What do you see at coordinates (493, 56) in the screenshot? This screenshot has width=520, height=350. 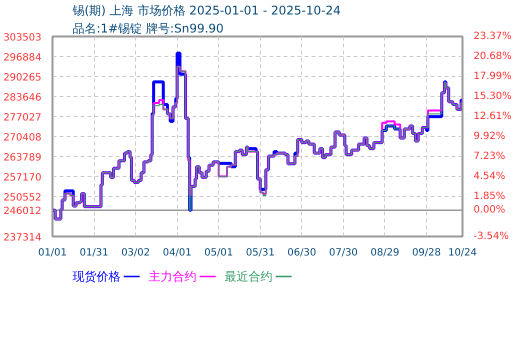 I see `y2-tick-label: 20.68%` at bounding box center [493, 56].